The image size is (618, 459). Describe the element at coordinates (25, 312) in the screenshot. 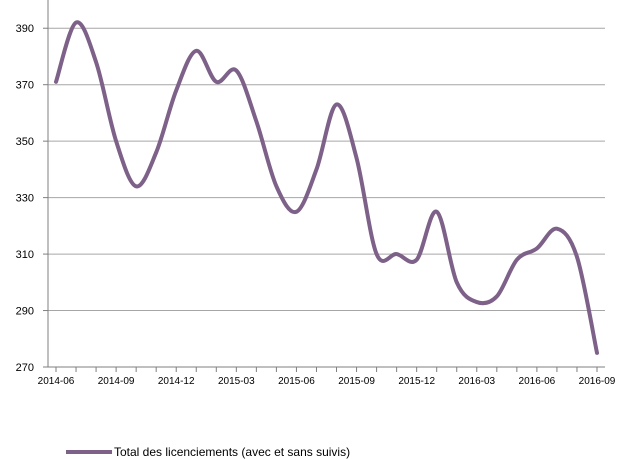

I see `y-tick-label-290: 290` at that location.